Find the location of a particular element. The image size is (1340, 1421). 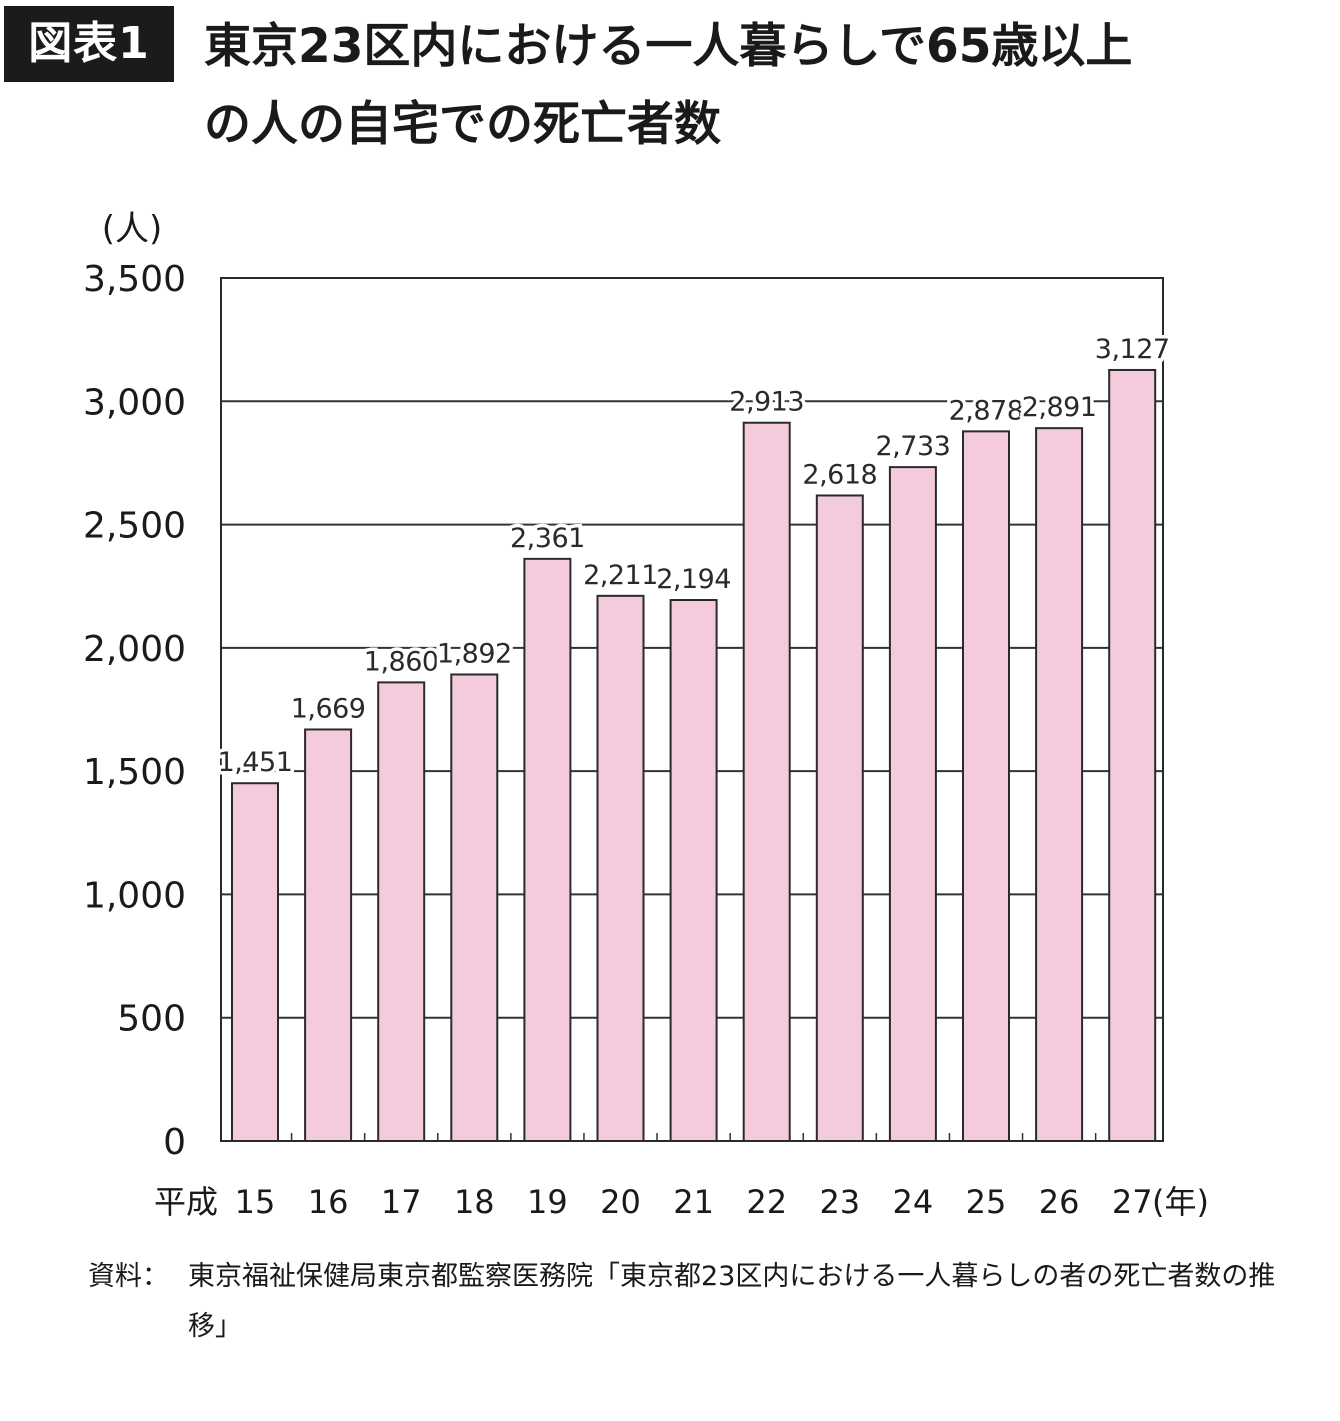

value-label-25: 2,878 is located at coordinates (986, 410).